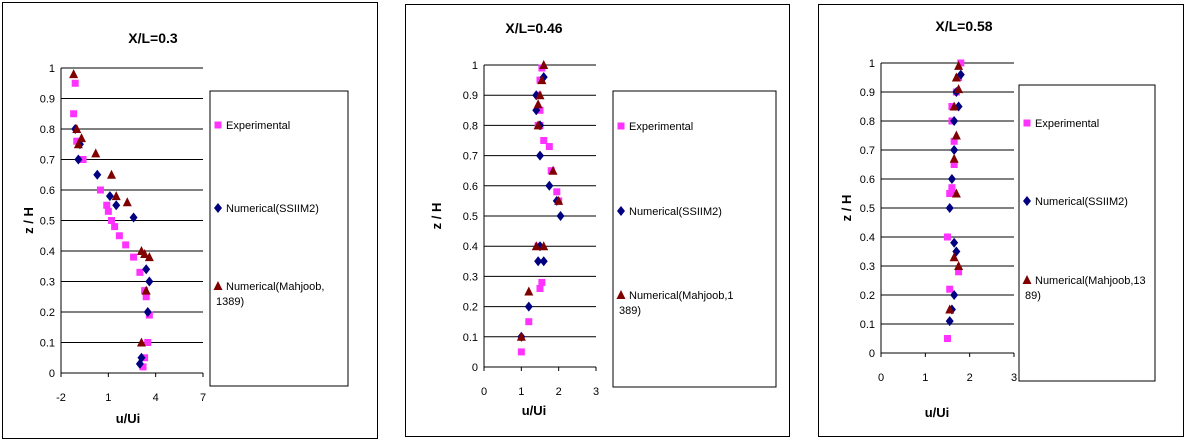 The image size is (1188, 440). I want to click on legend-label-line: 1389), so click(230, 302).